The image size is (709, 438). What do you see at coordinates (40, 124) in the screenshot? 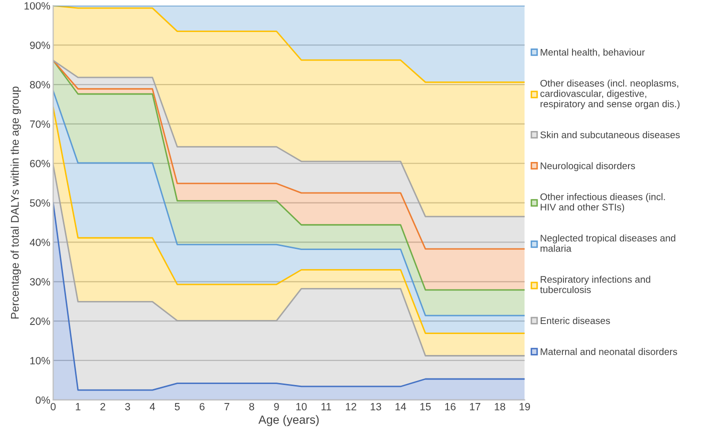
I see `y-tick-label: 70%` at bounding box center [40, 124].